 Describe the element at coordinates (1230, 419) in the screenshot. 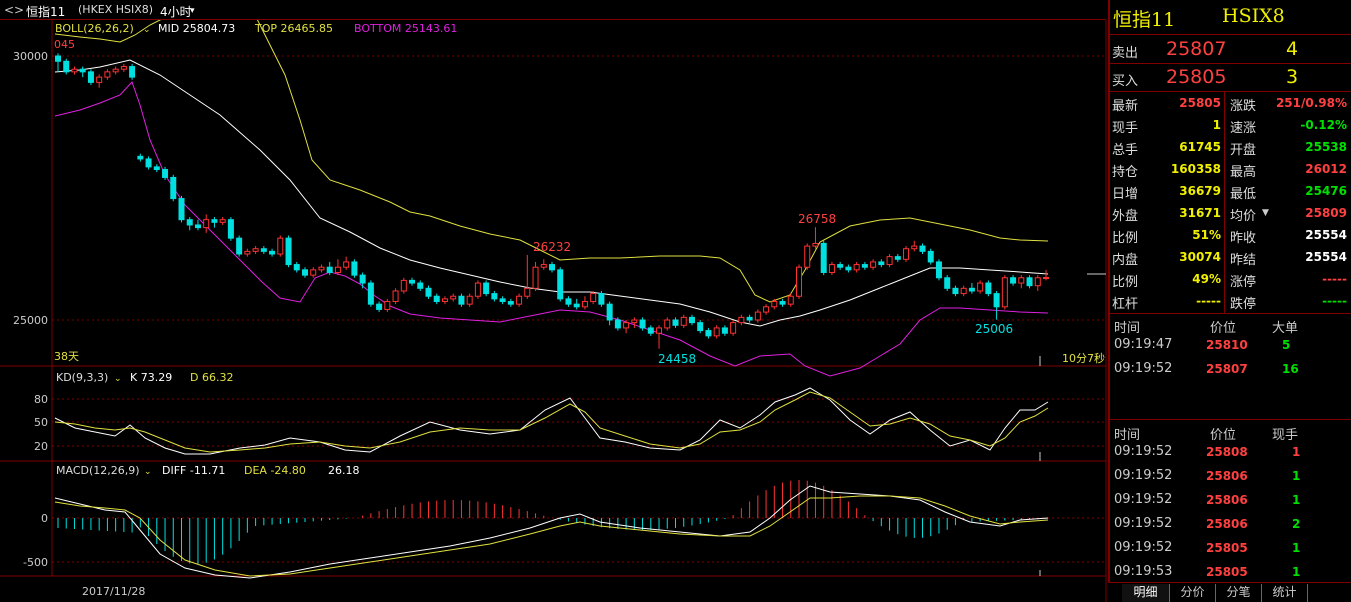

I see `divider` at that location.